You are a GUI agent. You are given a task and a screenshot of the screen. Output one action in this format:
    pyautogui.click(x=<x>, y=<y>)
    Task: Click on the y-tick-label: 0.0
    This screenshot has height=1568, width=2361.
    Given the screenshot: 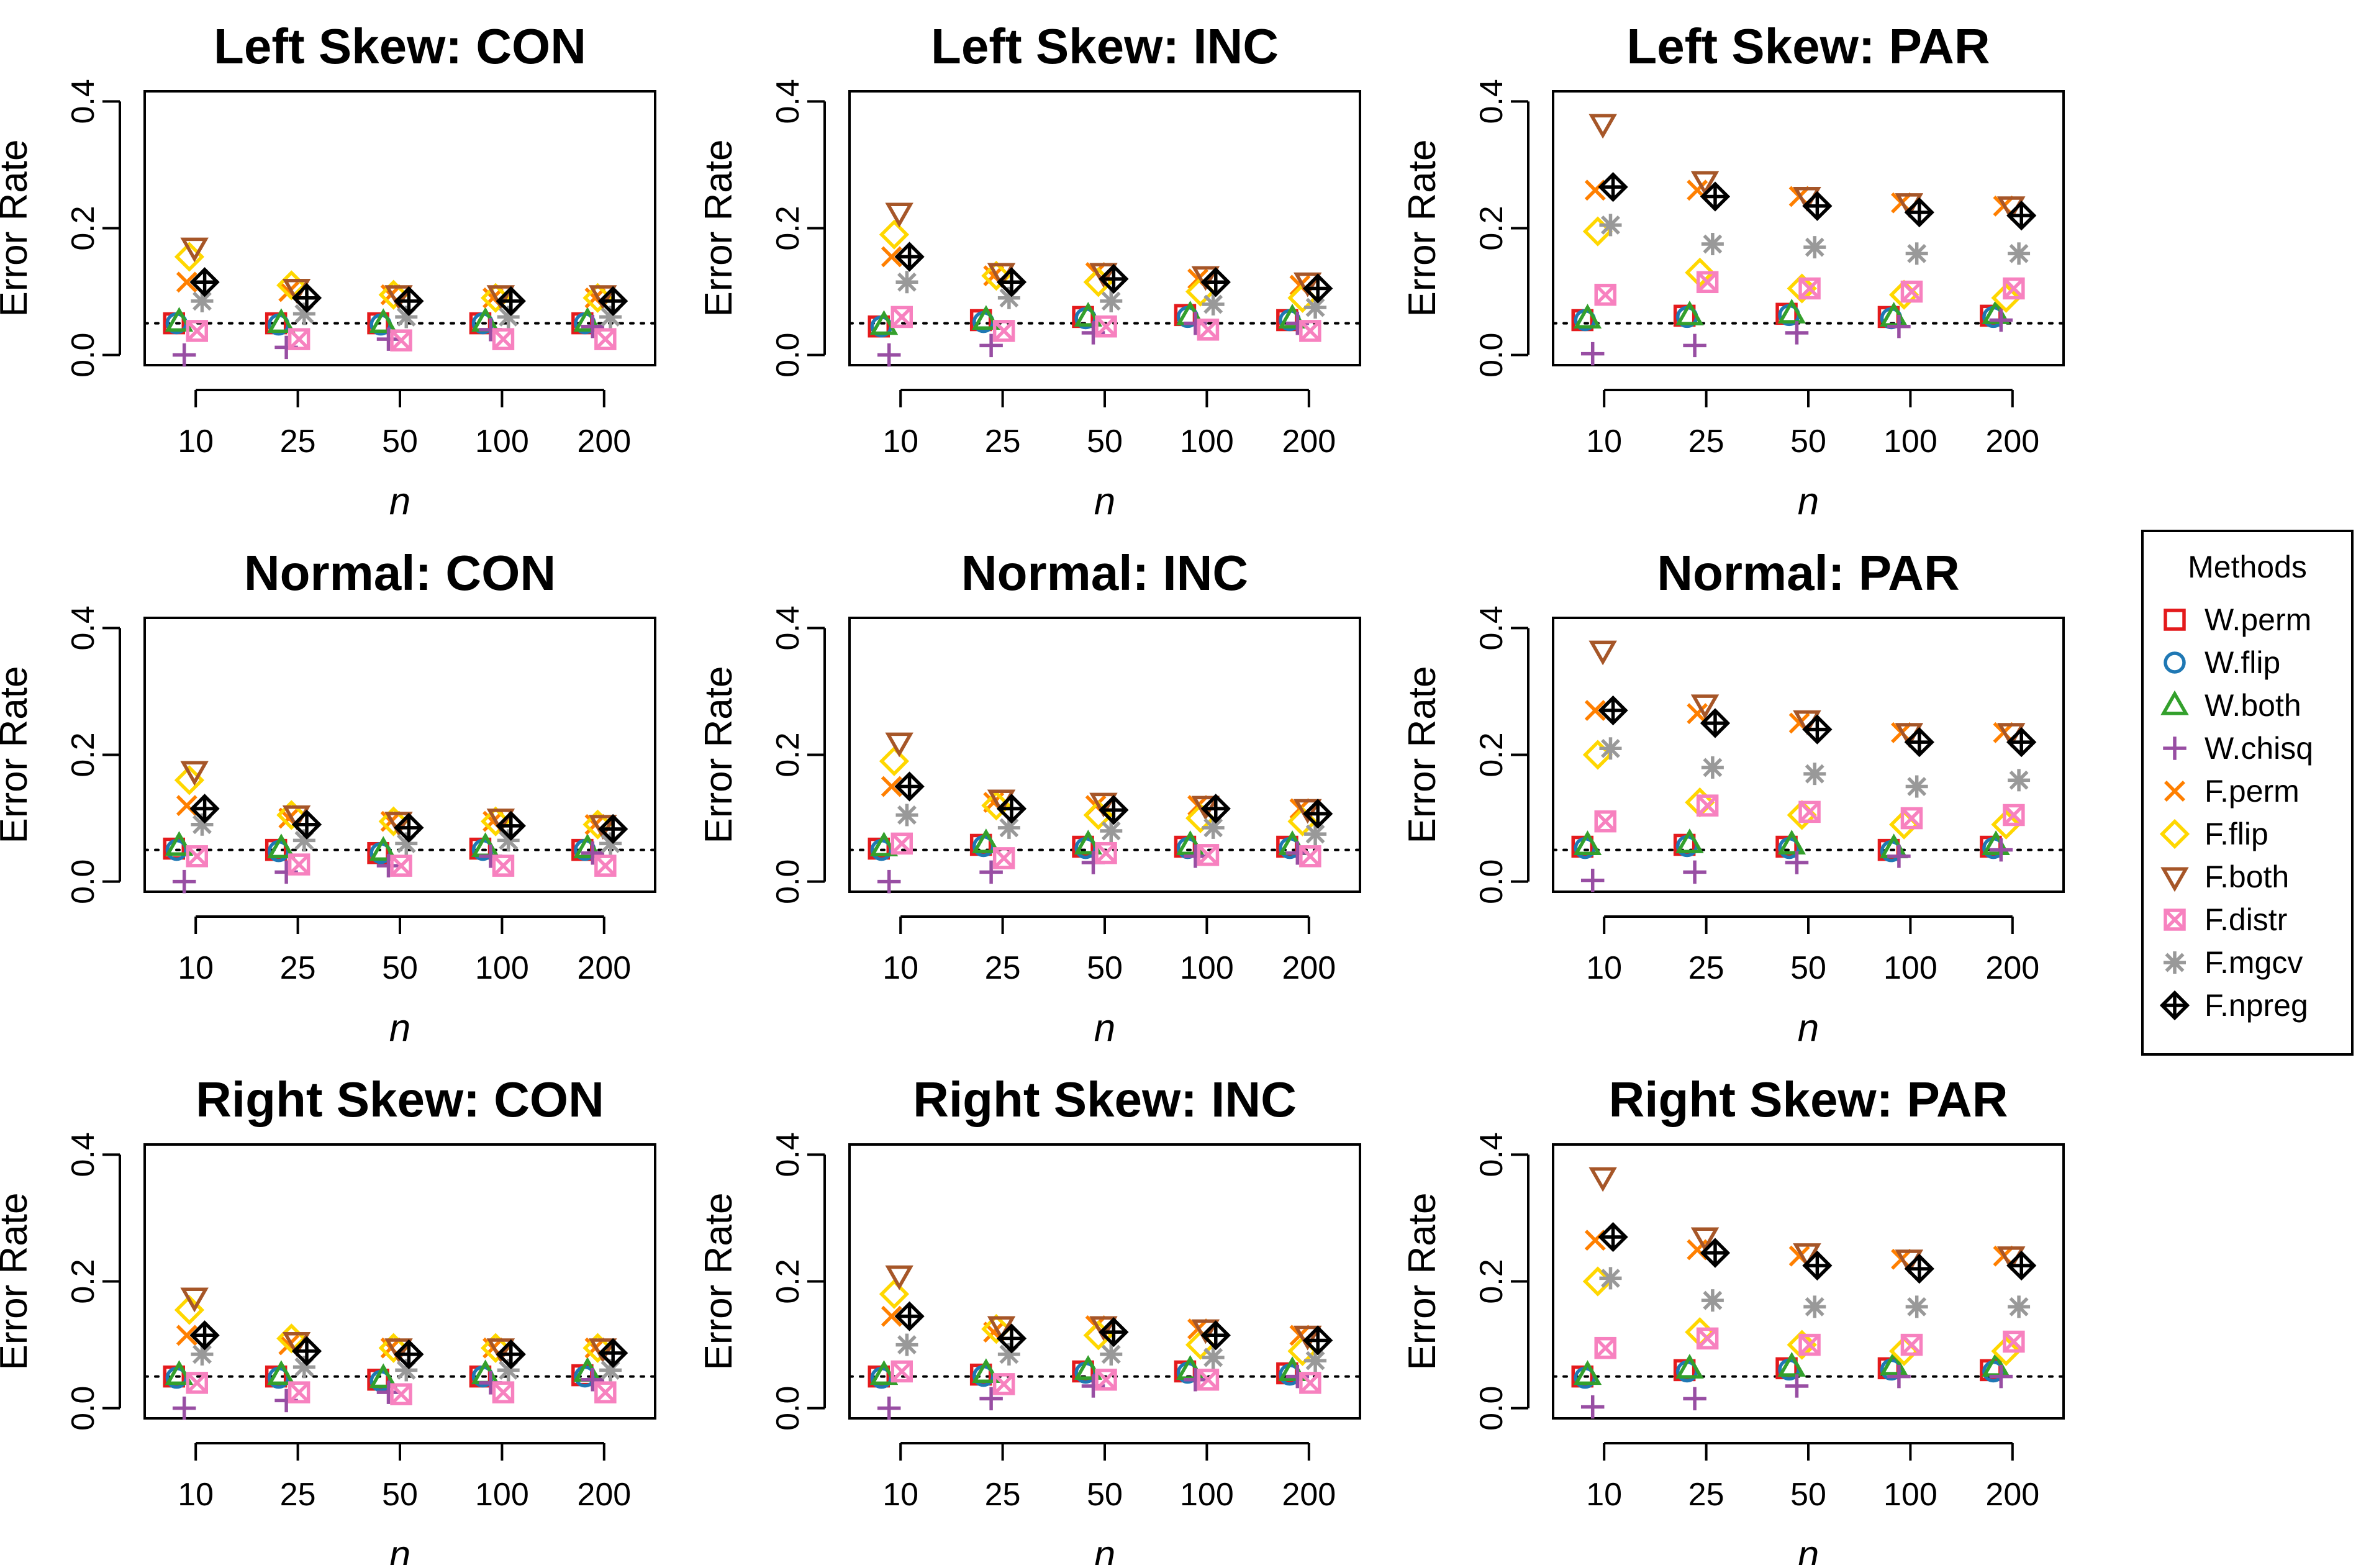 What is the action you would take?
    pyautogui.click(x=788, y=1408)
    